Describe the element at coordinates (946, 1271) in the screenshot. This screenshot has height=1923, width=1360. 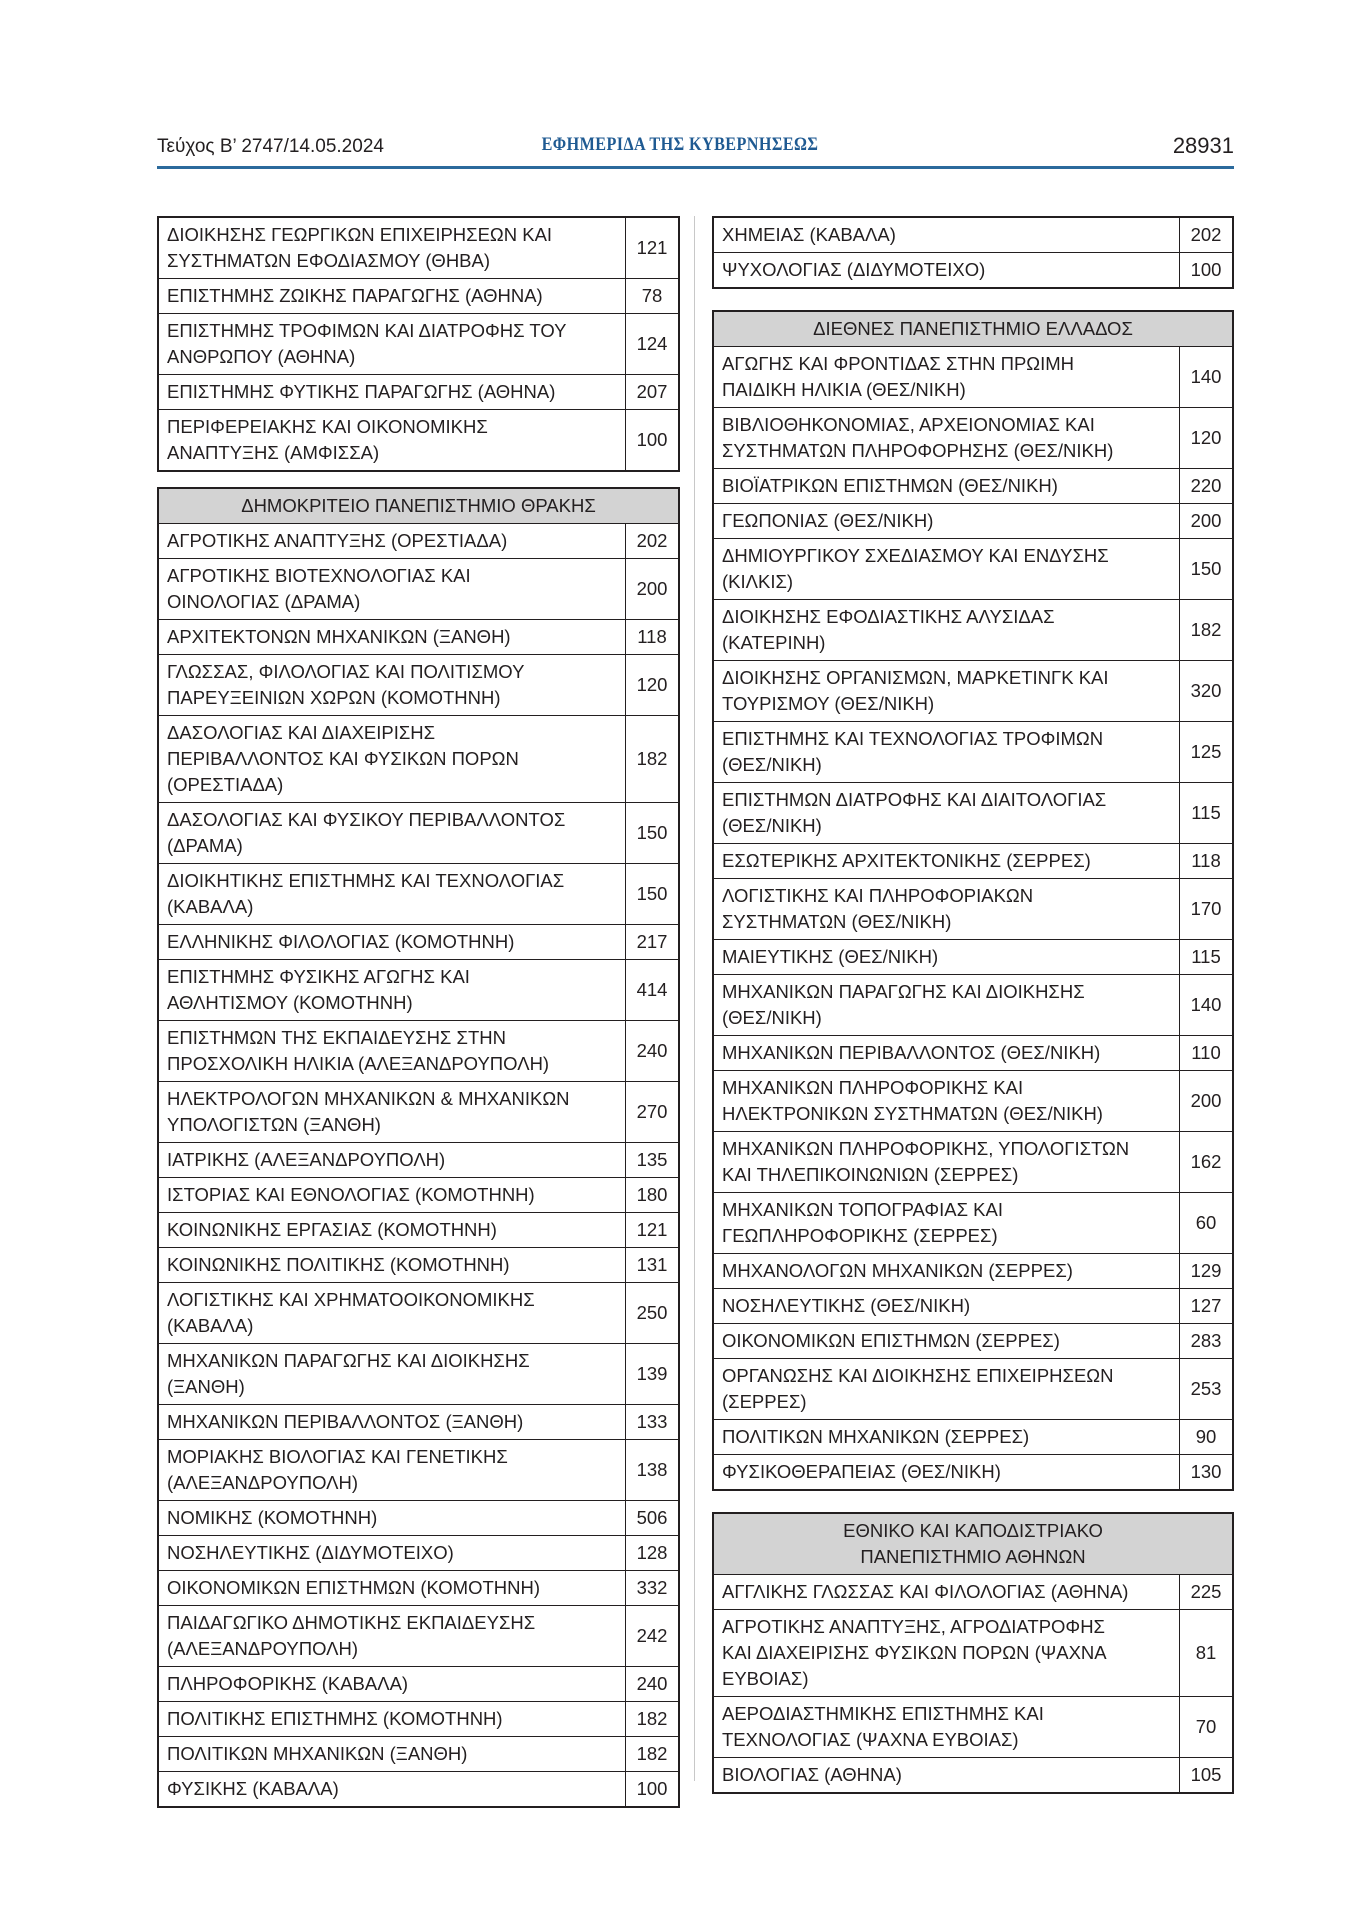
I see `department-name: ΜΗΧΑΝΟΛΟΓΩΝ ΜΗΧΑΝΙΚΩΝ (ΣΕΡΡΕΣ)` at that location.